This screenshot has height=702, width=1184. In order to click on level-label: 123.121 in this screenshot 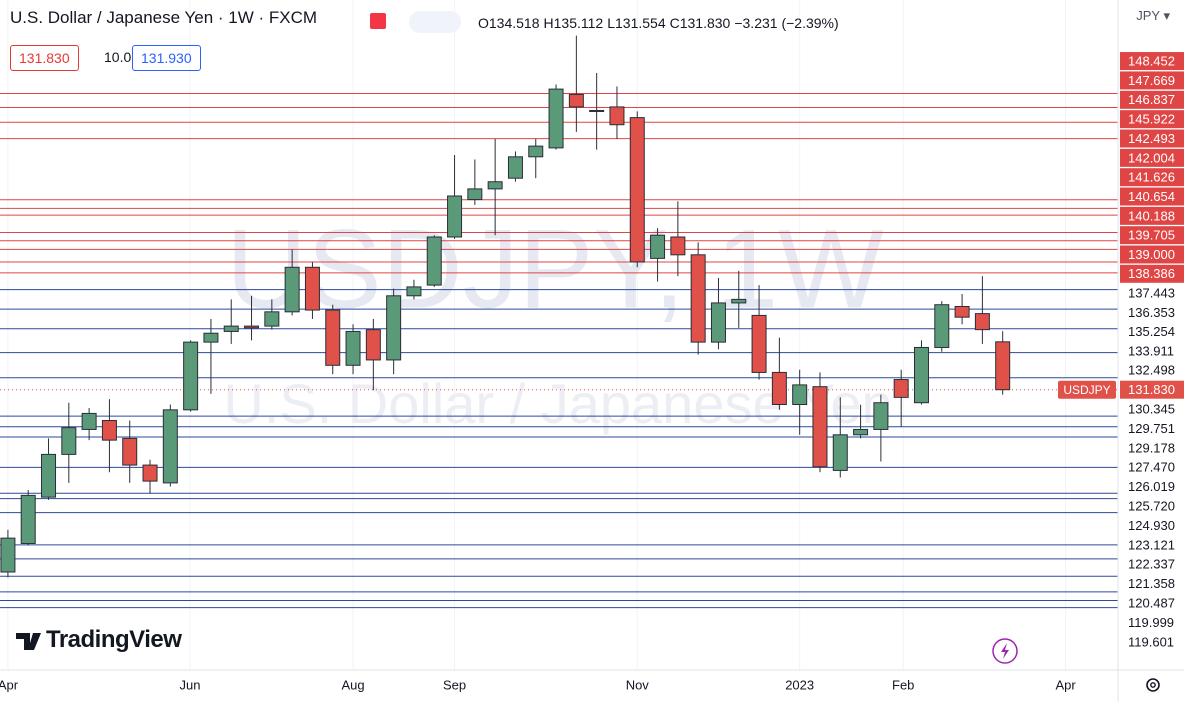, I will do `click(1151, 544)`.